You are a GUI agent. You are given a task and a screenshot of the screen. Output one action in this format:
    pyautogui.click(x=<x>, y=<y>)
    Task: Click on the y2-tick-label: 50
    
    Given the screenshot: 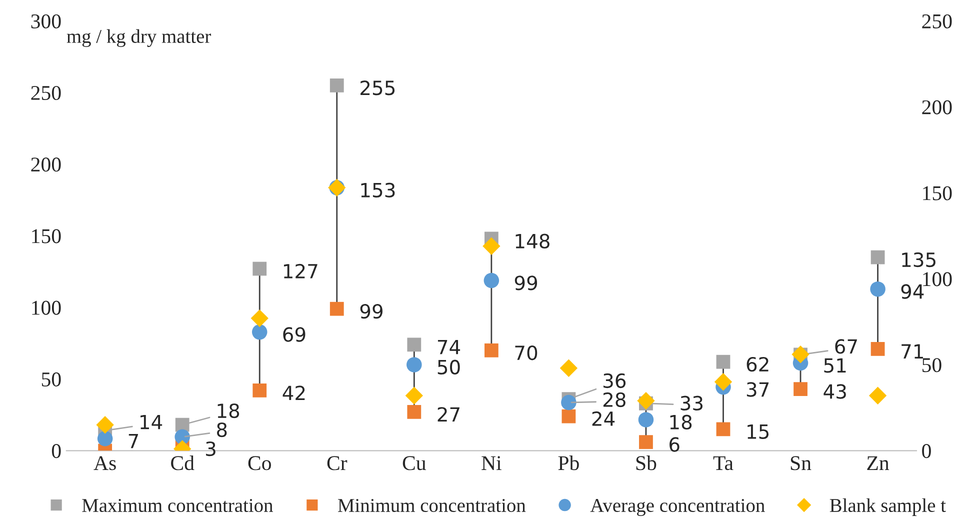 What is the action you would take?
    pyautogui.click(x=932, y=365)
    